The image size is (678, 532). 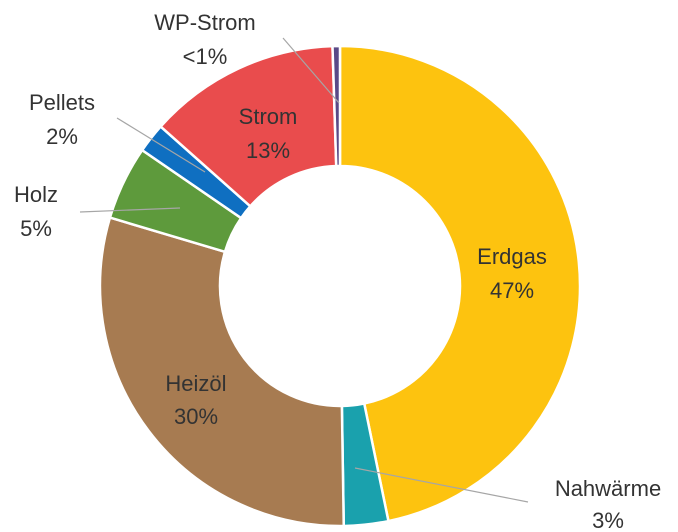 I want to click on slice-label: Pellets, so click(x=62, y=102).